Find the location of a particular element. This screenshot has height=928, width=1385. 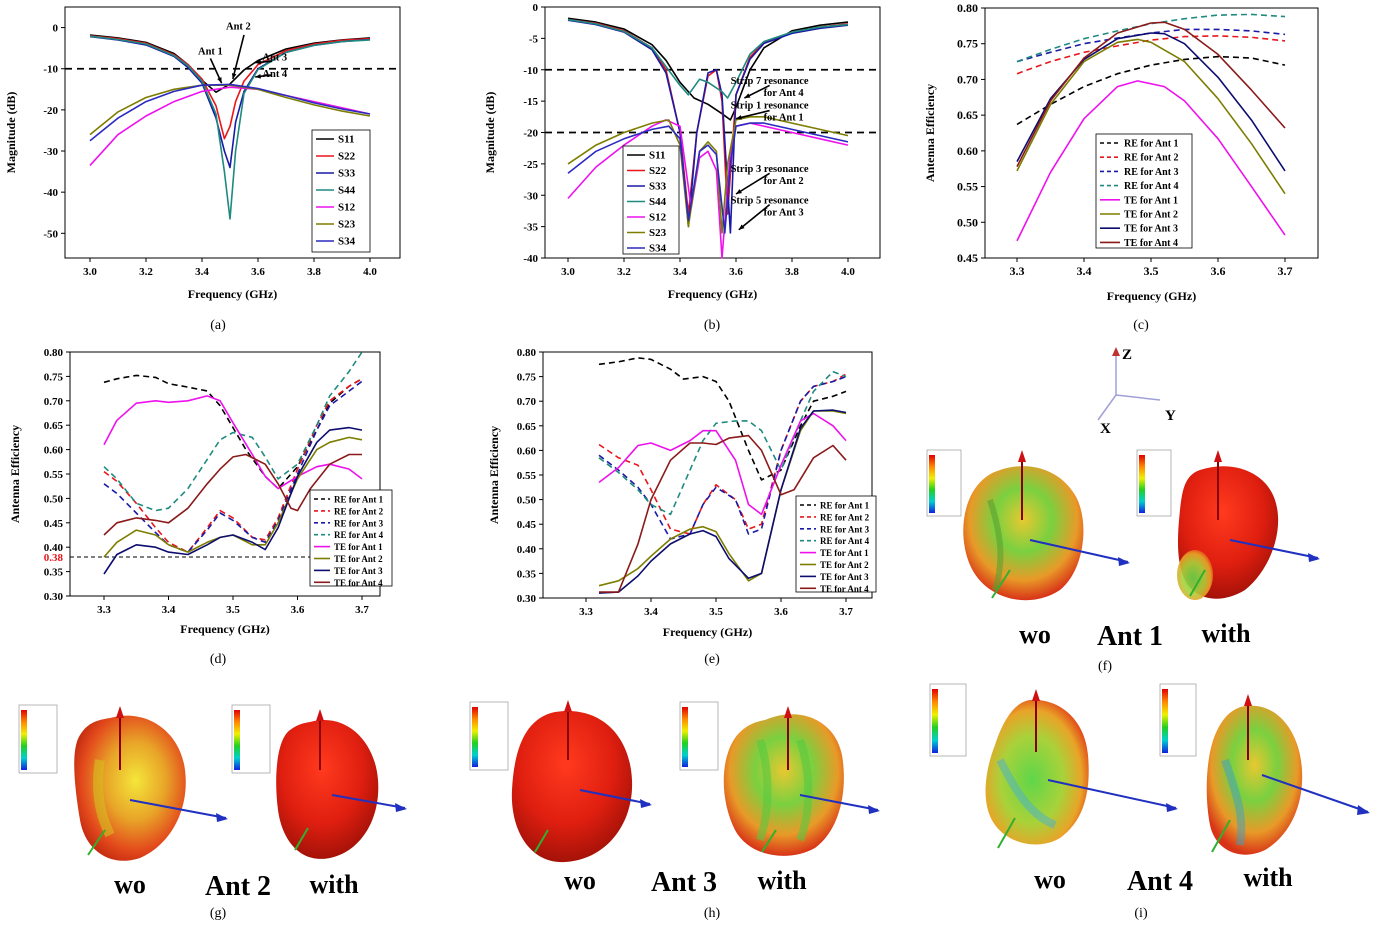

series-line-s33 is located at coordinates (708, 126).